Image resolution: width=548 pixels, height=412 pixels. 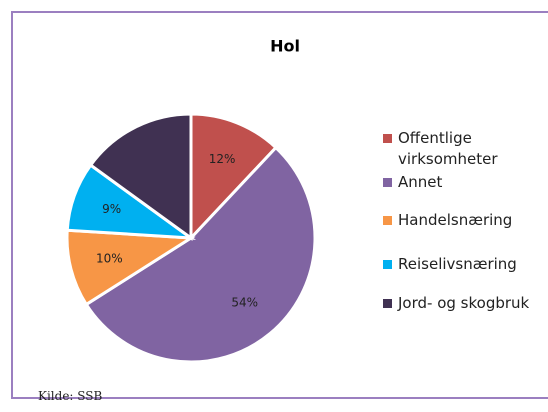 I want to click on source: Kilde: SSB, so click(x=70, y=396).